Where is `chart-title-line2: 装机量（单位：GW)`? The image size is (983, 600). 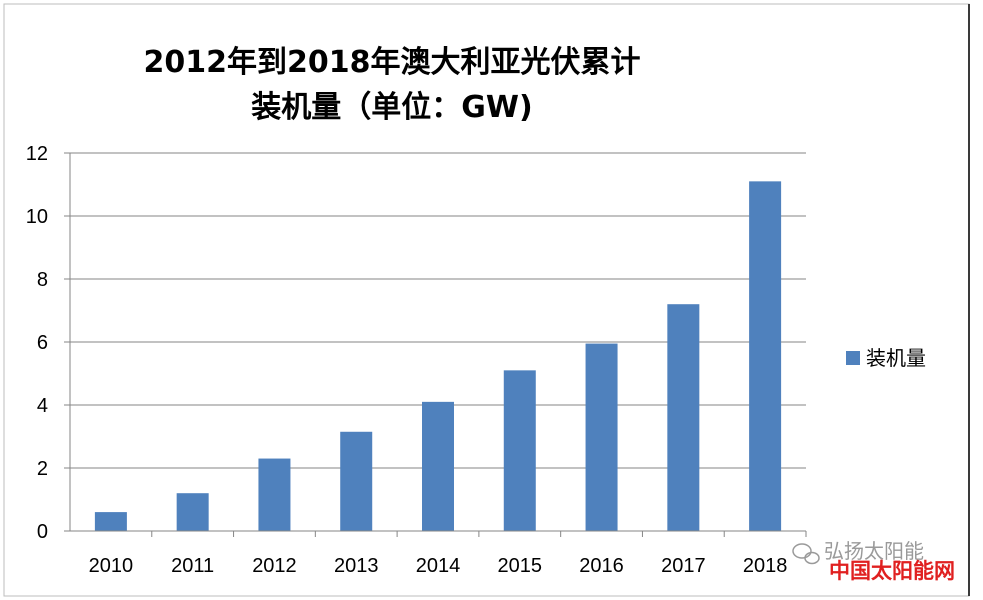
chart-title-line2: 装机量（单位：GW) is located at coordinates (391, 107).